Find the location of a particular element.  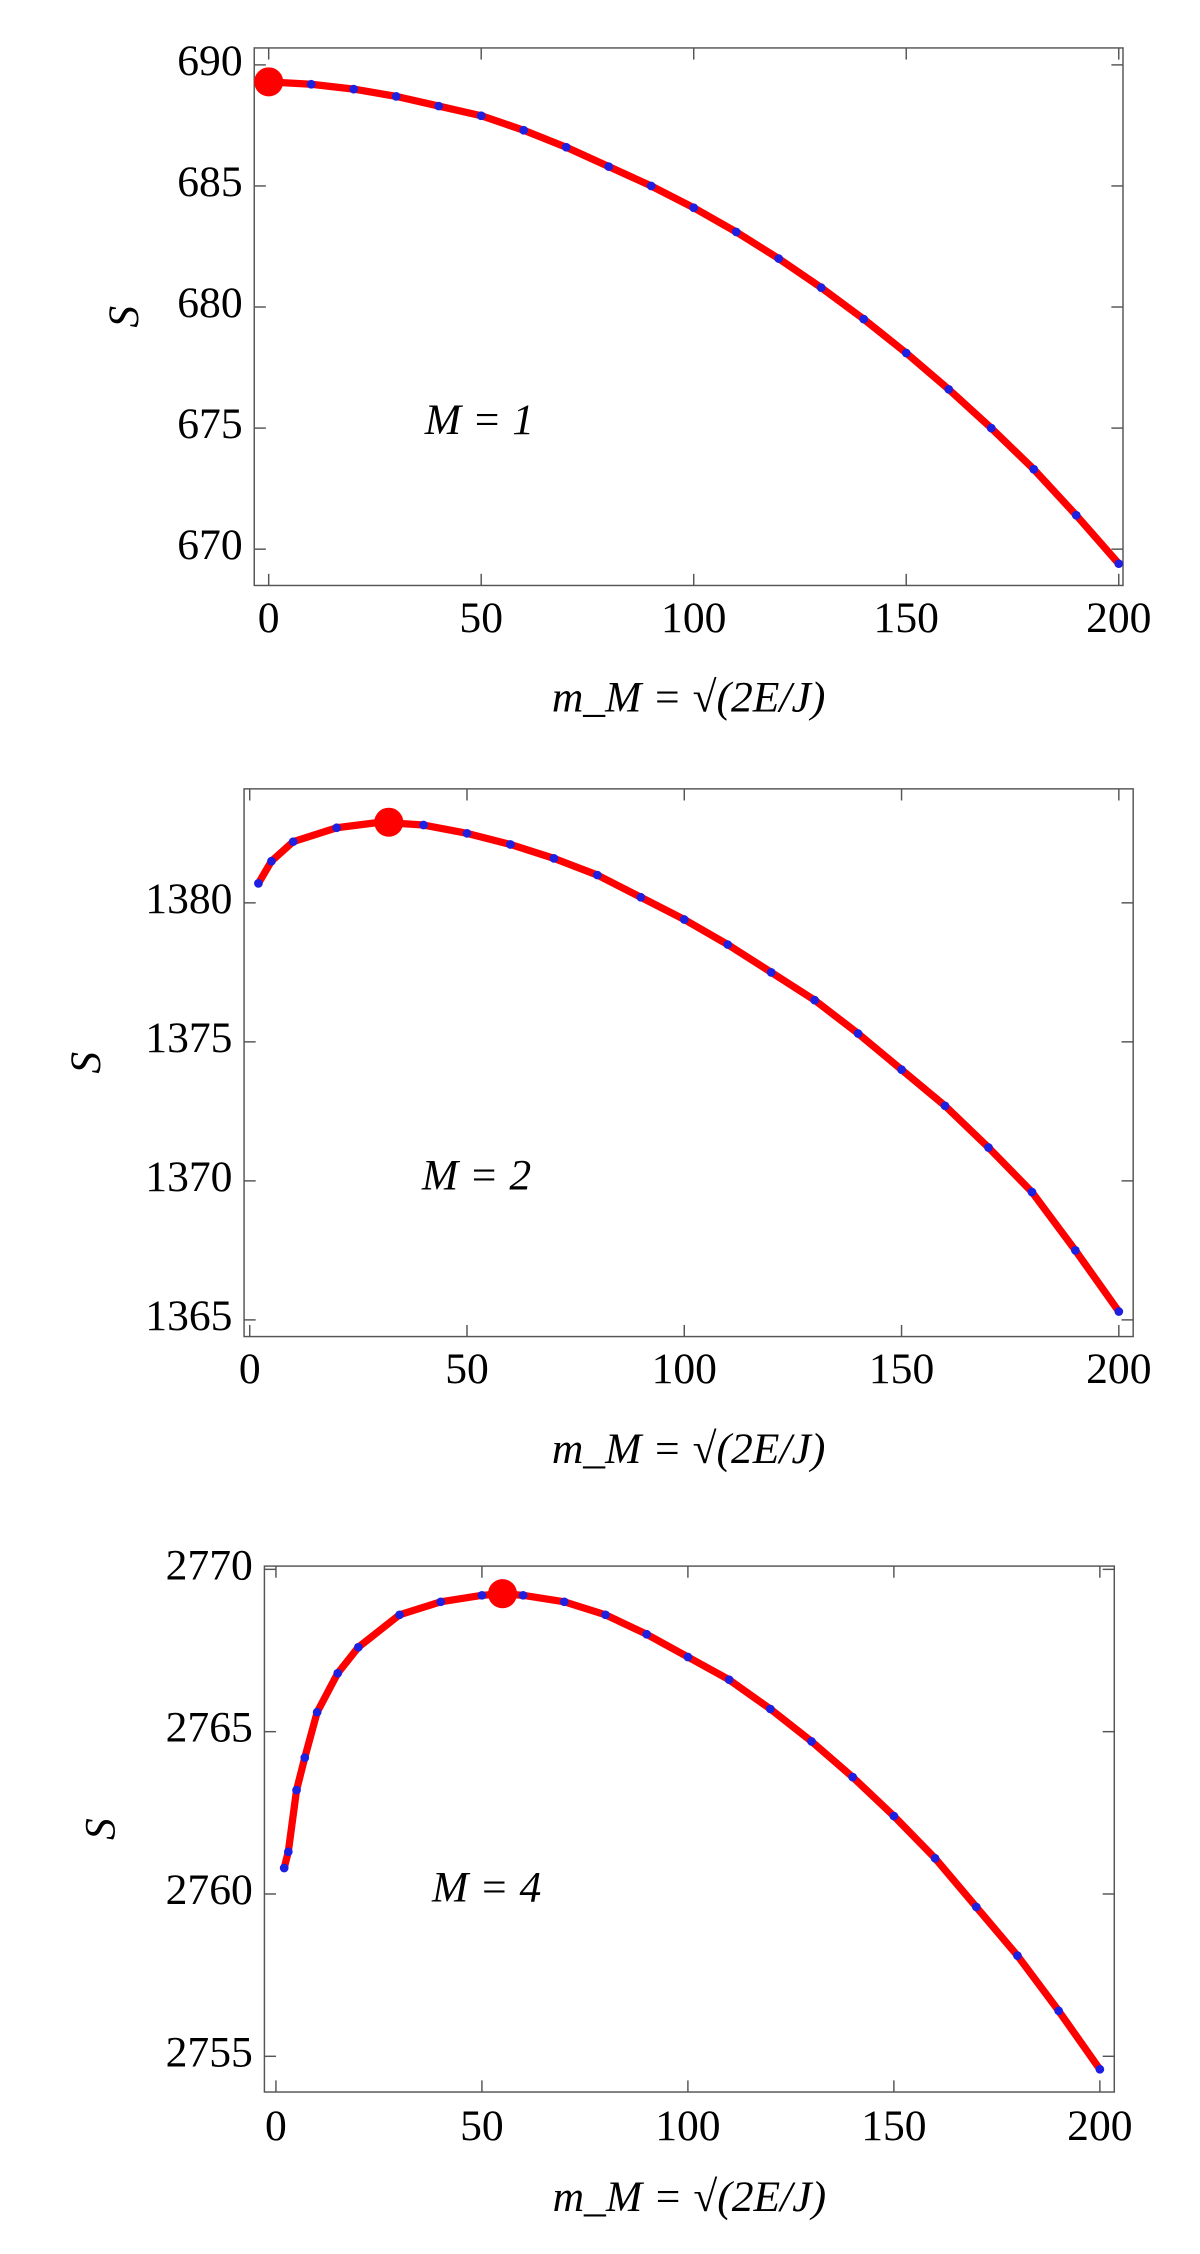

y-tick-label: 680 is located at coordinates (209, 303).